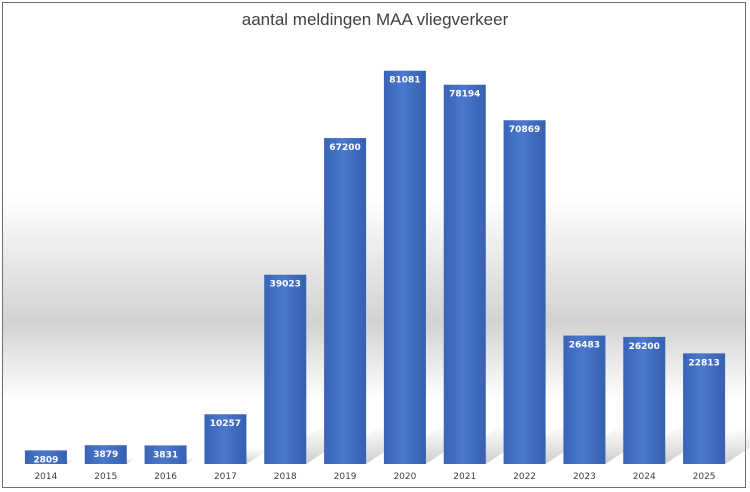 This screenshot has width=750, height=492. Describe the element at coordinates (584, 346) in the screenshot. I see `data-label-2023: 26483` at that location.